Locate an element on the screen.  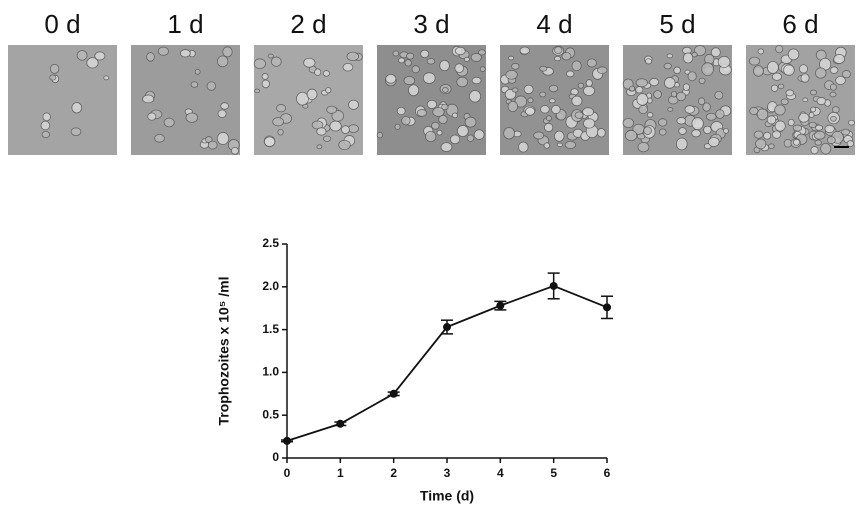
data-line is located at coordinates (447, 363).